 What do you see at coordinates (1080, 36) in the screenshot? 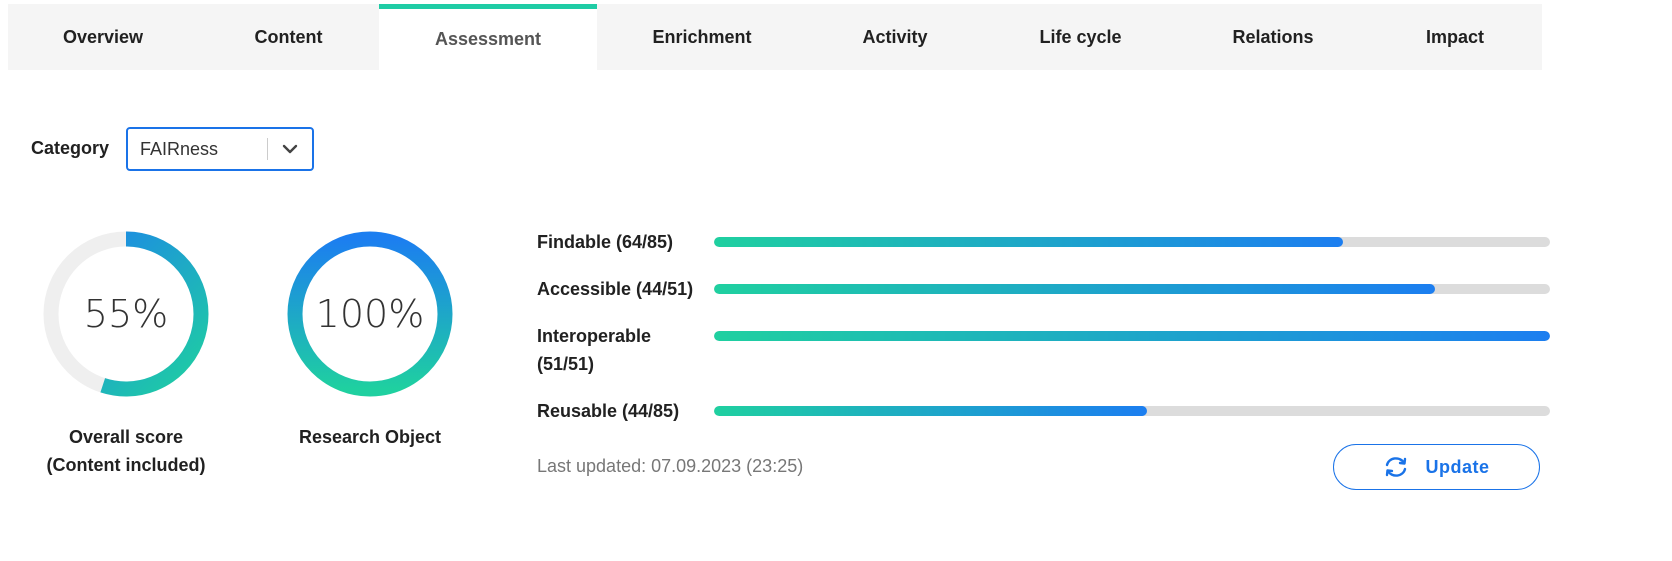
I see `tab-life-cycle: Life cycle` at bounding box center [1080, 36].